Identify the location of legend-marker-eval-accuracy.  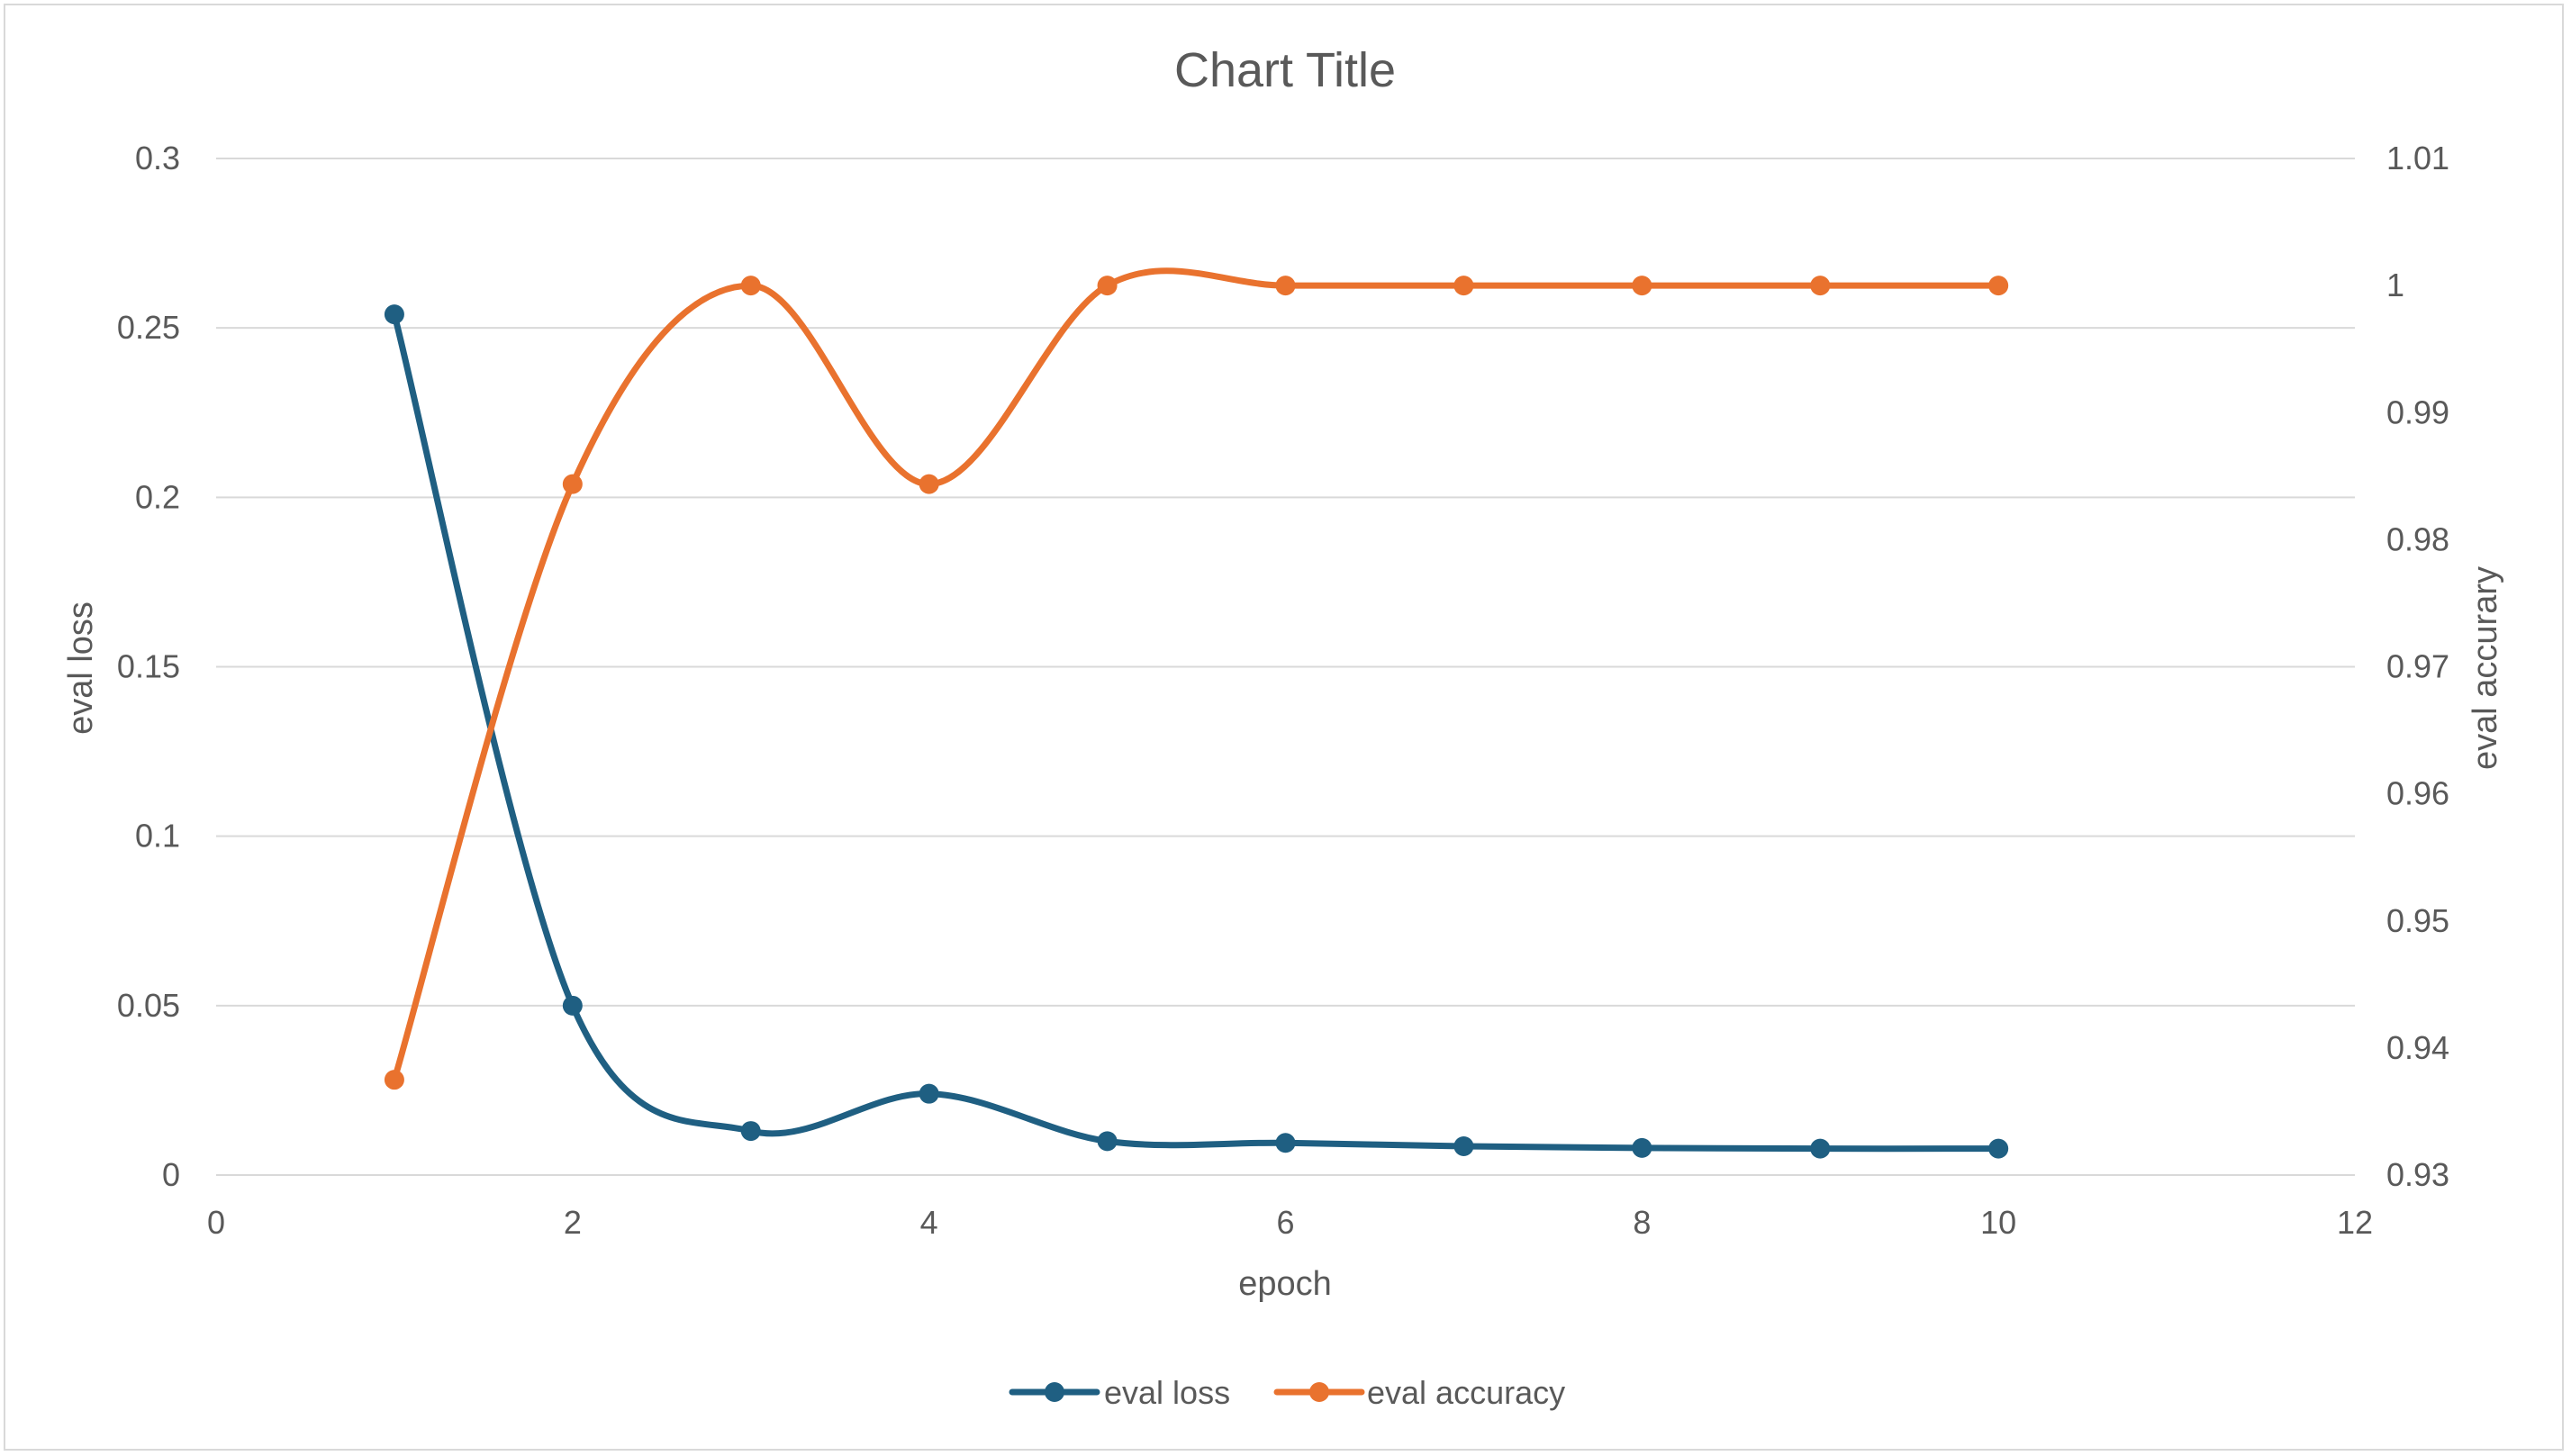
(1319, 1392).